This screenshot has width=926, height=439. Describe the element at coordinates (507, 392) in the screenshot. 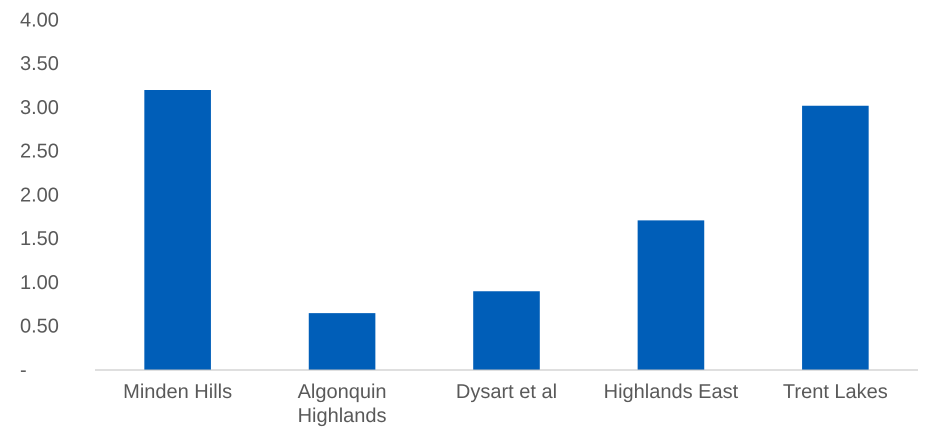

I see `x-tick-label: Dysart et al` at that location.